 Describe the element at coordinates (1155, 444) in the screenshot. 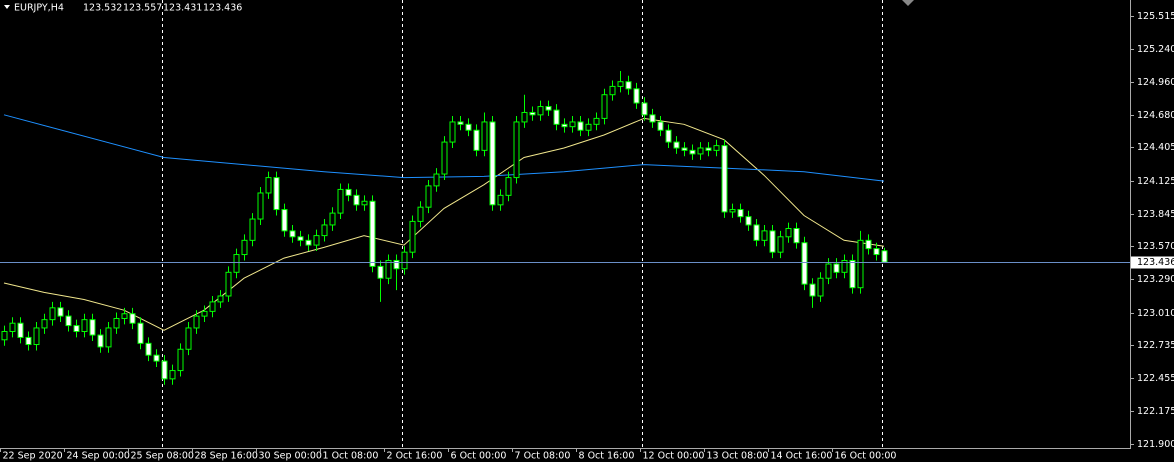

I see `y-tick-label: 121.900` at that location.